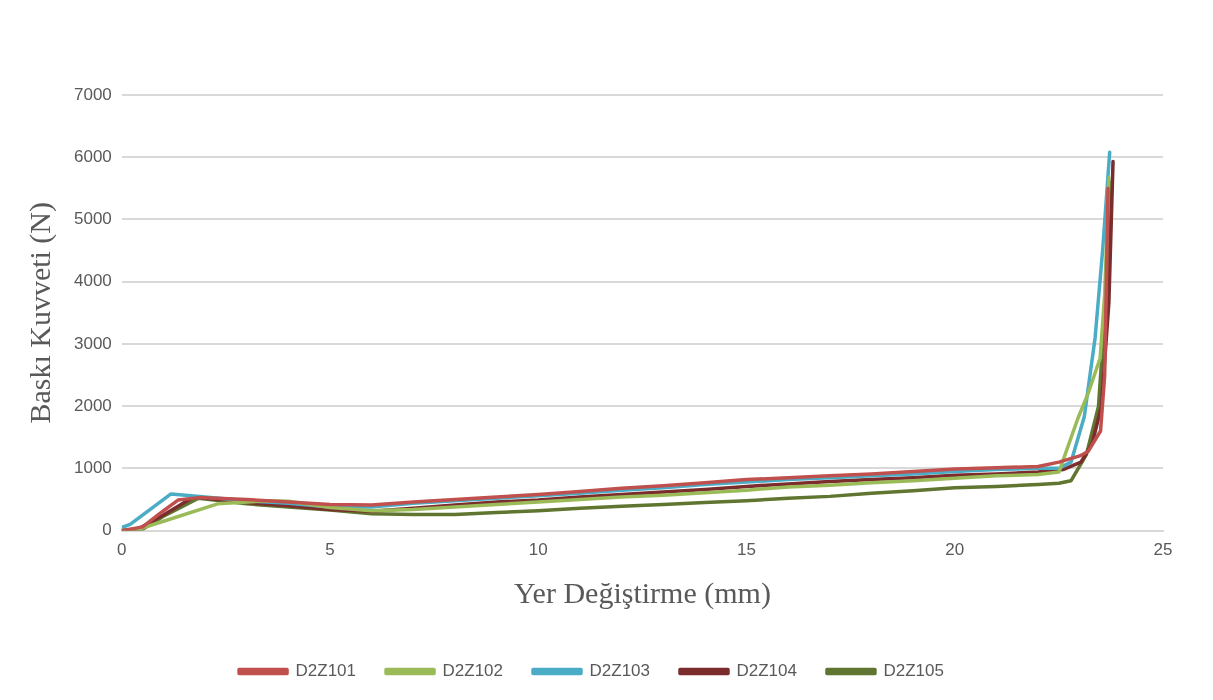 This screenshot has width=1213, height=700. I want to click on x-tick-label: 5, so click(330, 550).